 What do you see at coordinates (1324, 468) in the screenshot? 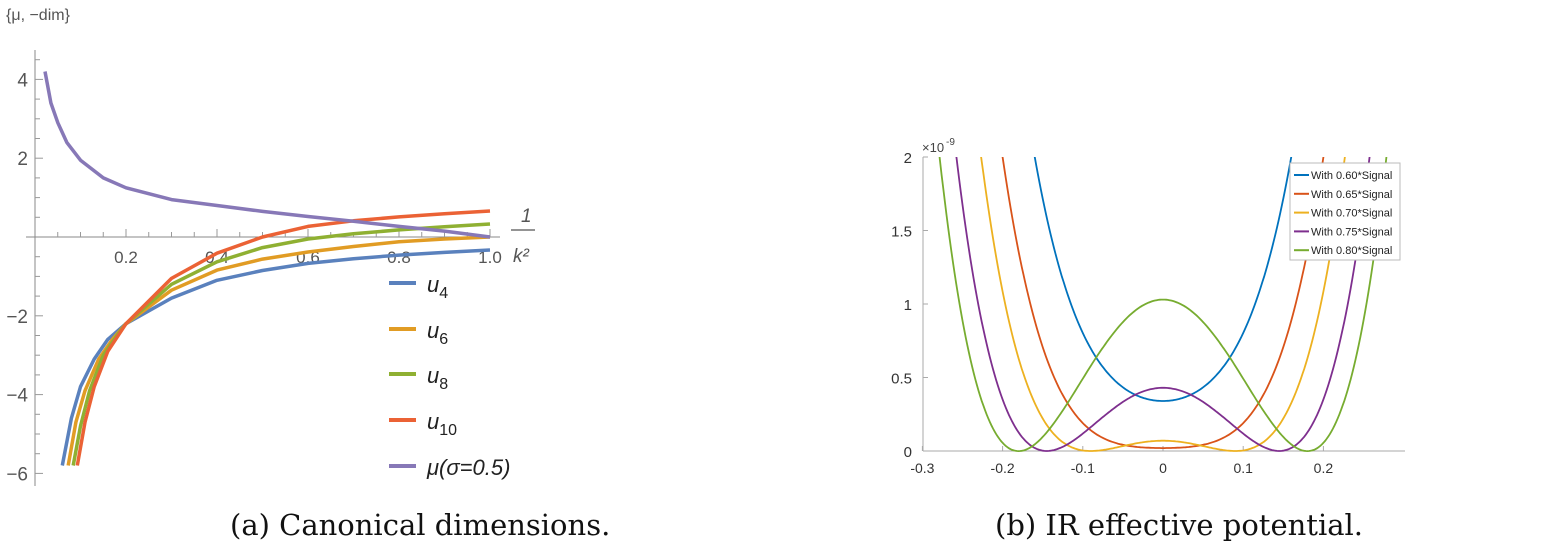
I see `x-tick-label-b: 0.2` at bounding box center [1324, 468].